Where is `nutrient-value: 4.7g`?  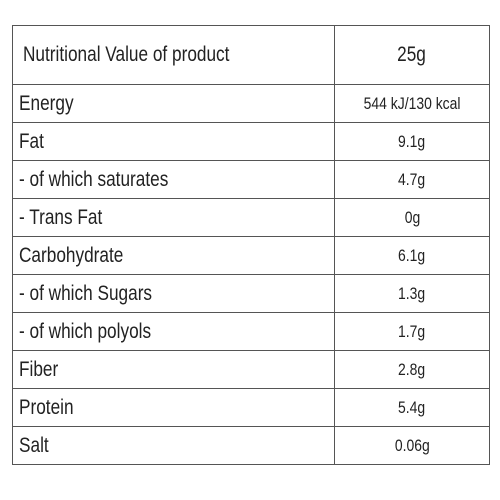
nutrient-value: 4.7g is located at coordinates (412, 179).